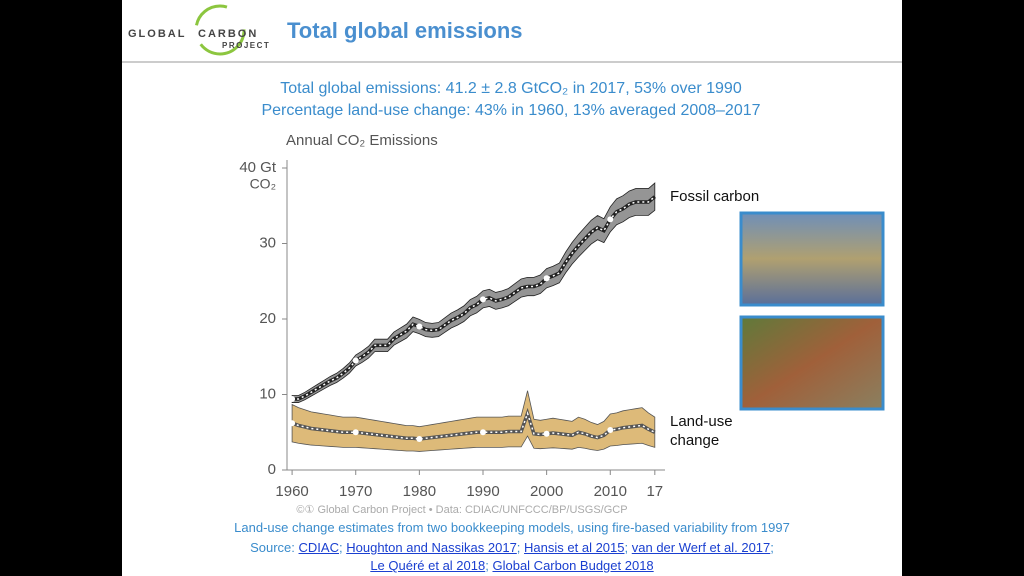 This screenshot has width=1024, height=576. Describe the element at coordinates (157, 34) in the screenshot. I see `logo-text: GLOBAL` at that location.